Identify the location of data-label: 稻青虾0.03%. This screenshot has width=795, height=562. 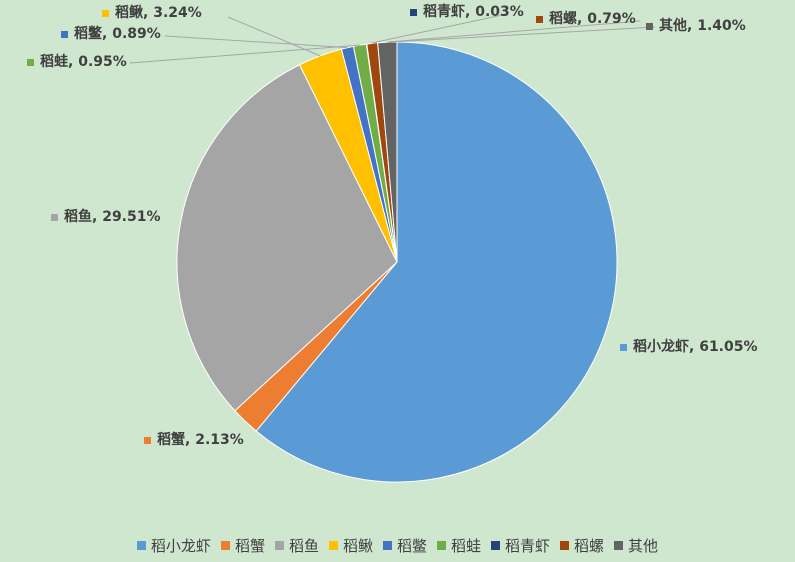
(467, 12).